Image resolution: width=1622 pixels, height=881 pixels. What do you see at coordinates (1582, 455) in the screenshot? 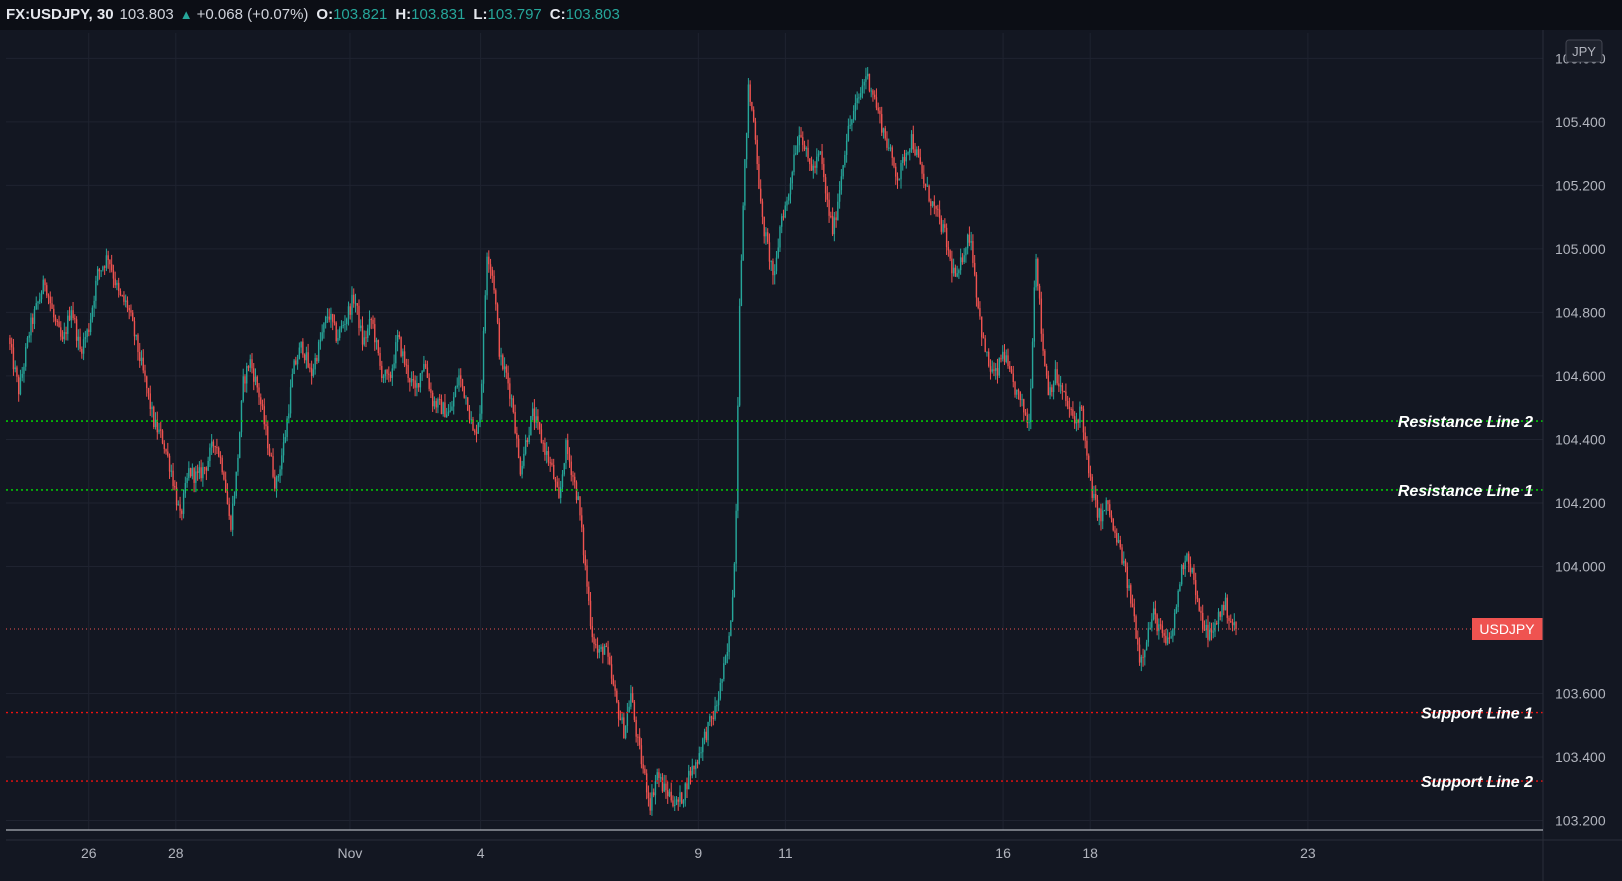
I see `price-axis` at bounding box center [1582, 455].